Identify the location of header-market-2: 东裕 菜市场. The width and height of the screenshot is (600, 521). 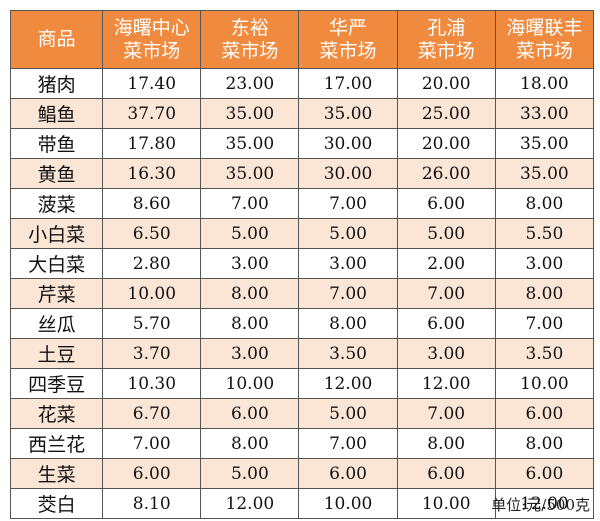
(250, 39).